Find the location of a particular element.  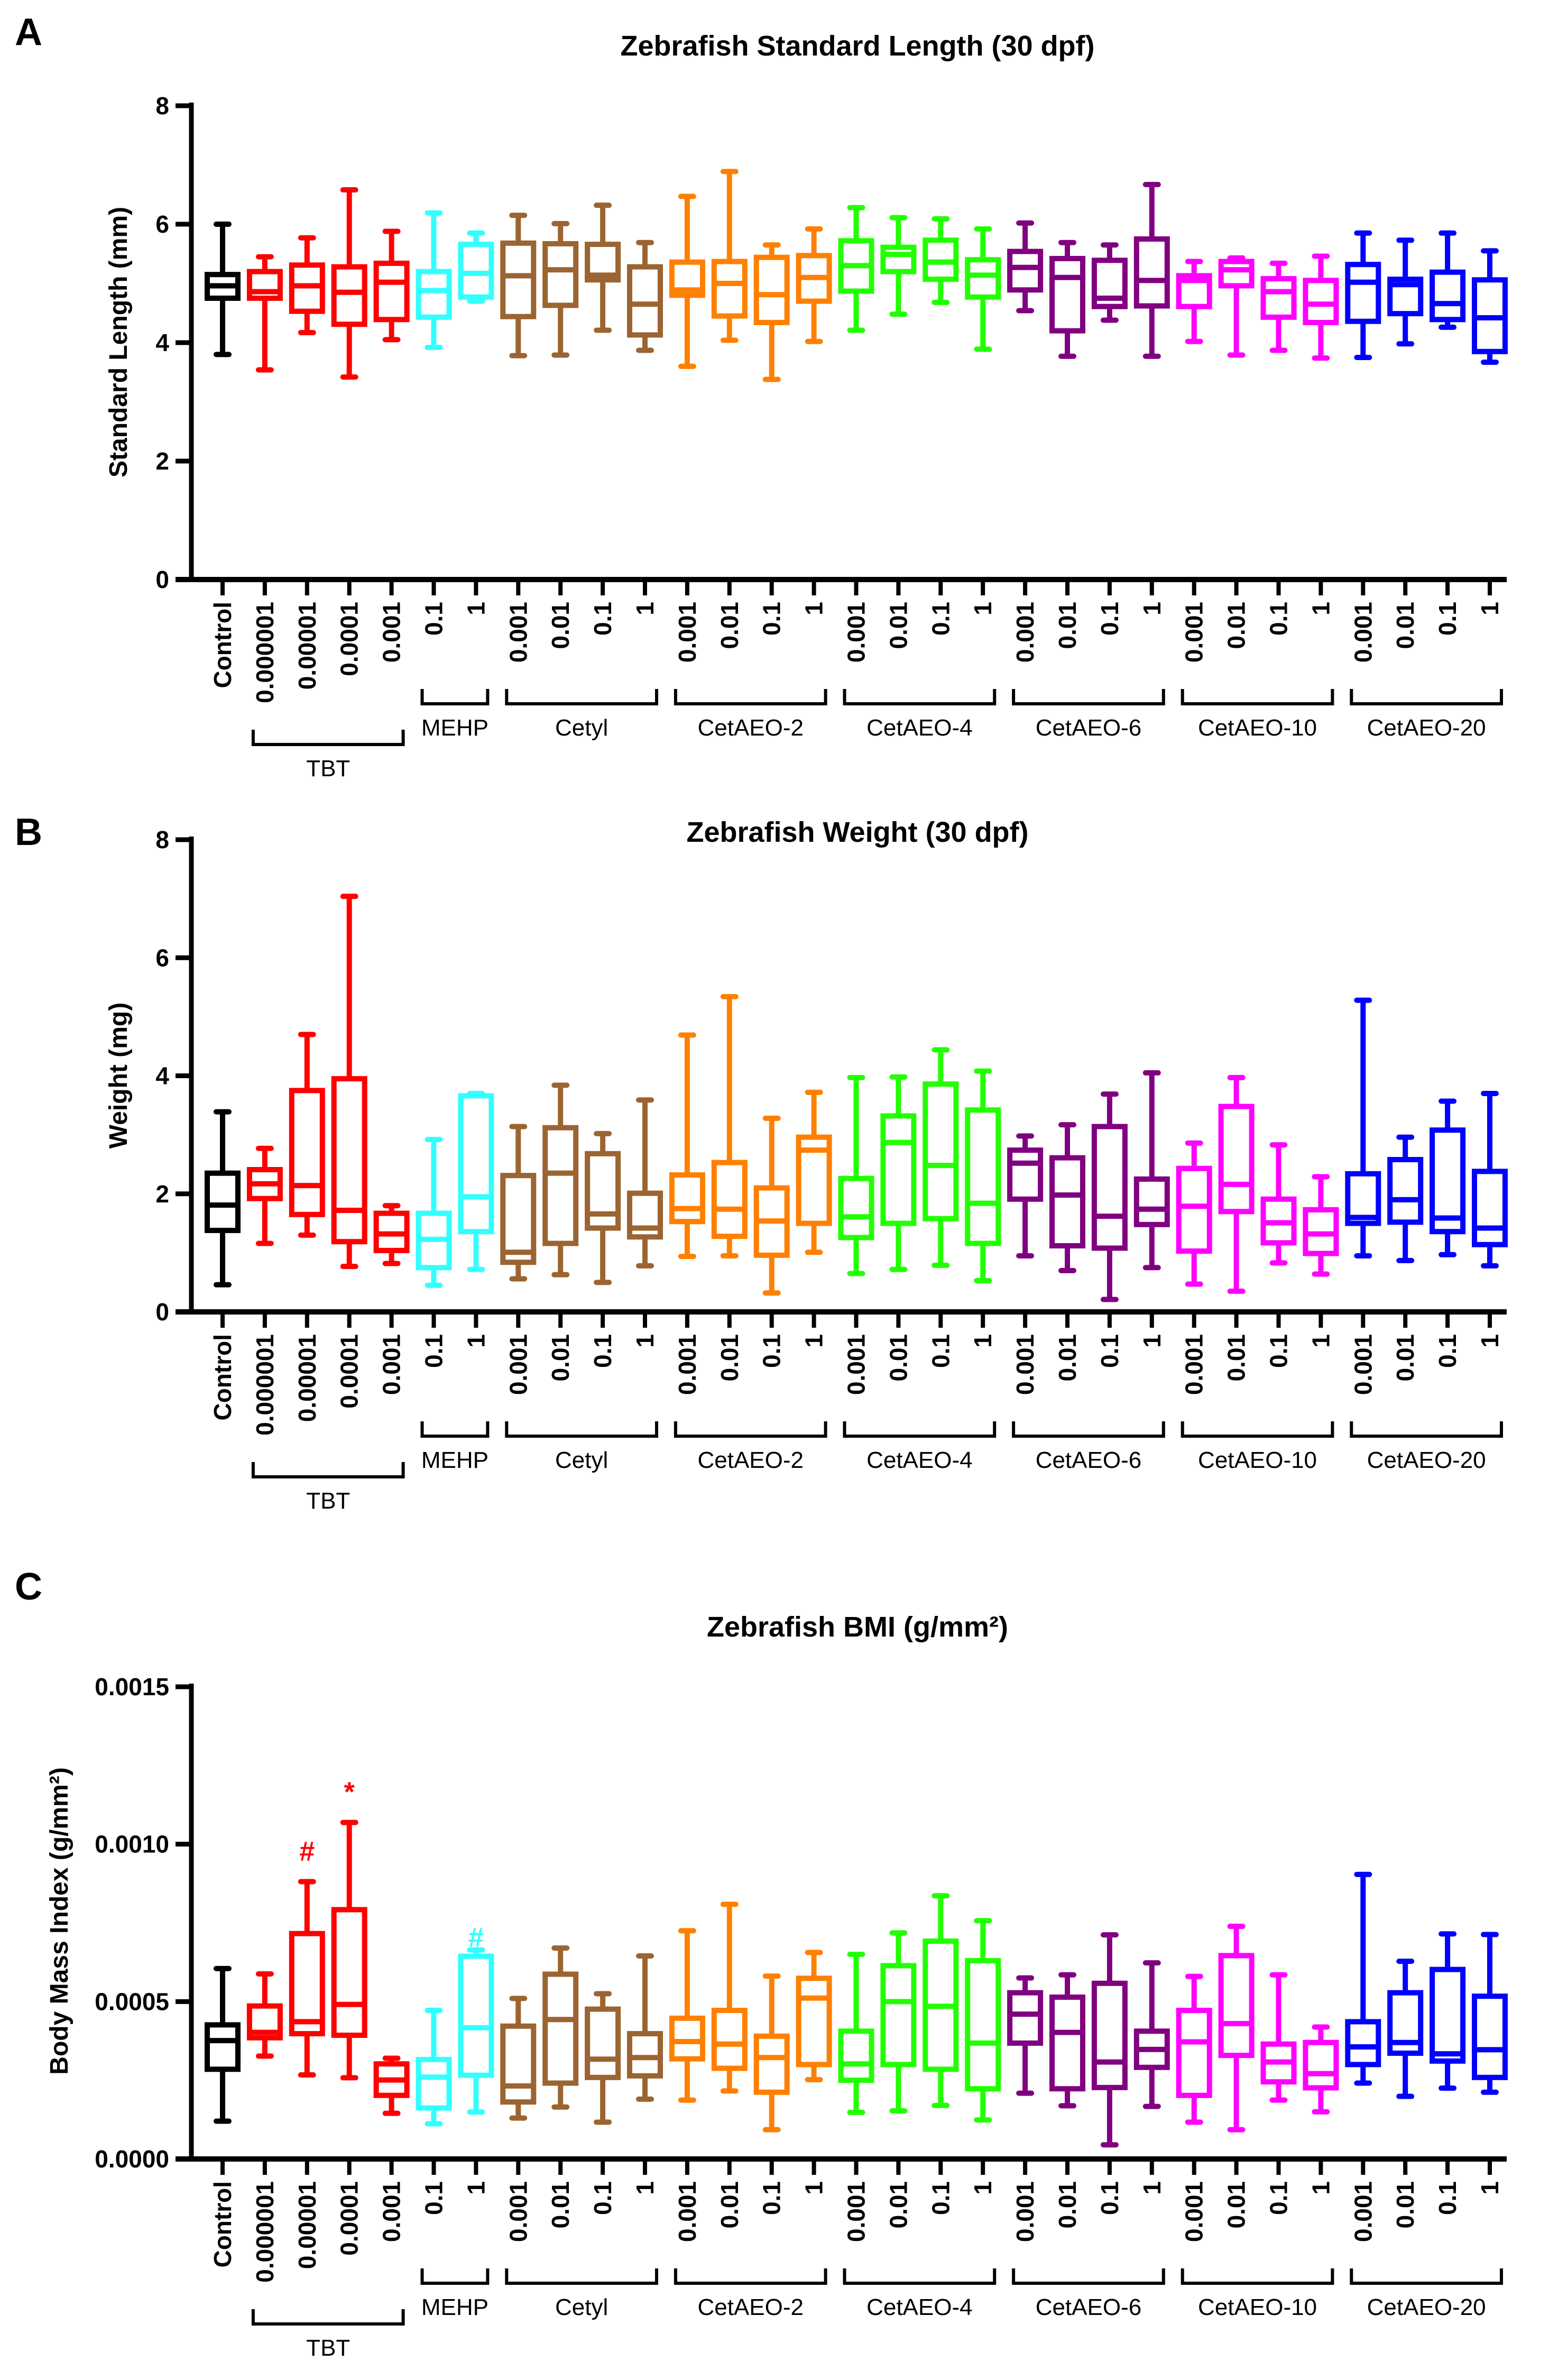

significance-marker: * is located at coordinates (349, 1792).